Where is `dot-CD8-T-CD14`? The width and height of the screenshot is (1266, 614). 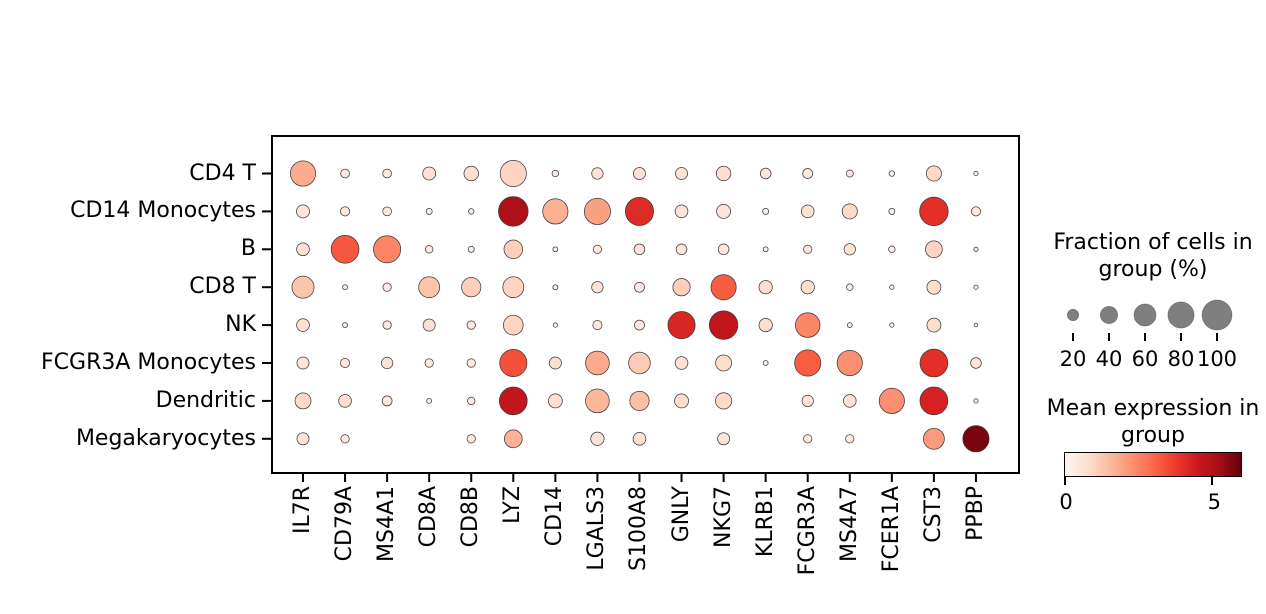
dot-CD8-T-CD14 is located at coordinates (555, 287).